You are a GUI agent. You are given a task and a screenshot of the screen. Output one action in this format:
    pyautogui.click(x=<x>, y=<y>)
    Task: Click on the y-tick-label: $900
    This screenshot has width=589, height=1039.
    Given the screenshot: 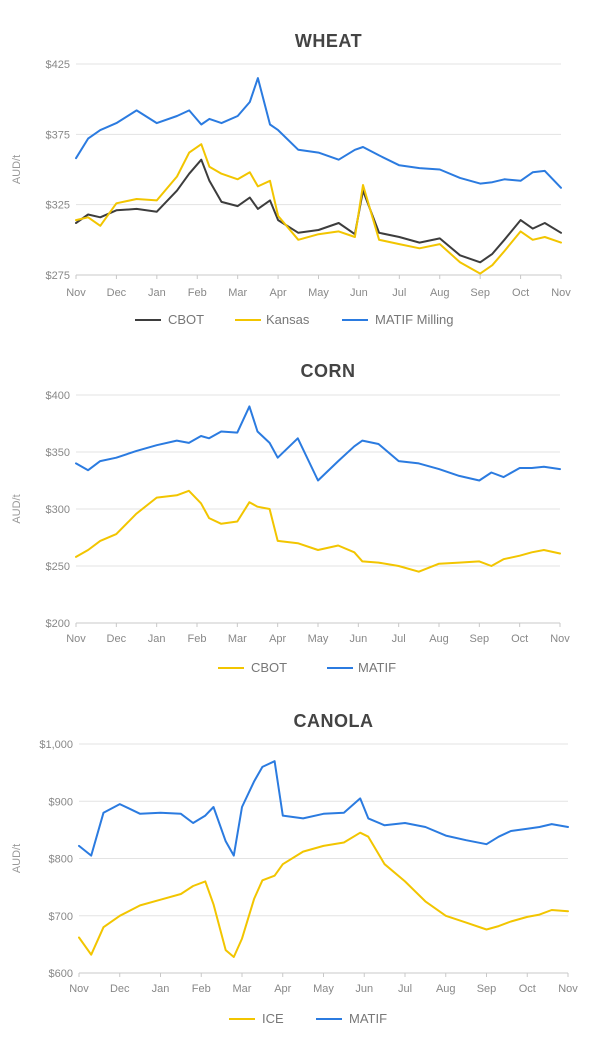 What is the action you would take?
    pyautogui.click(x=61, y=802)
    